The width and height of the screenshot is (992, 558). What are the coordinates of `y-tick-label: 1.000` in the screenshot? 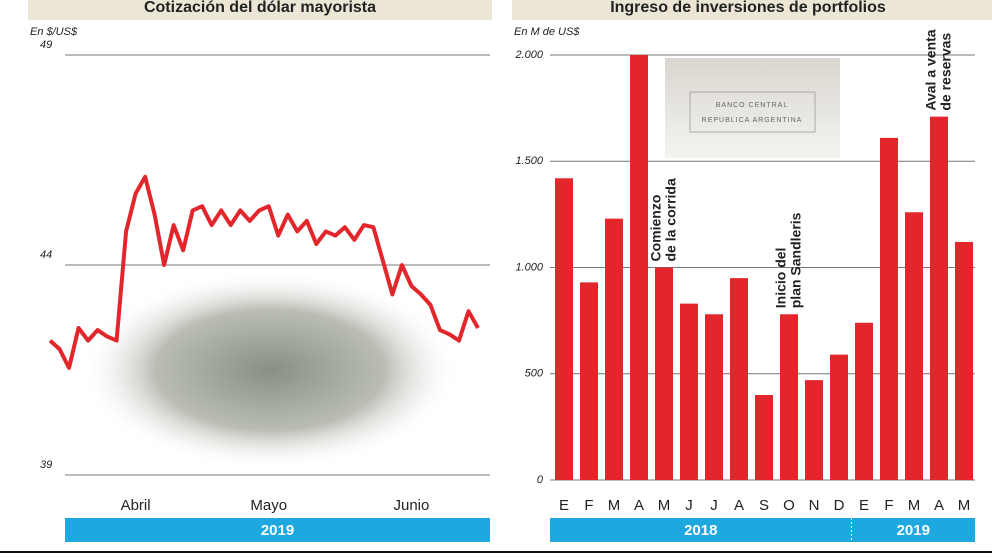 It's located at (529, 267).